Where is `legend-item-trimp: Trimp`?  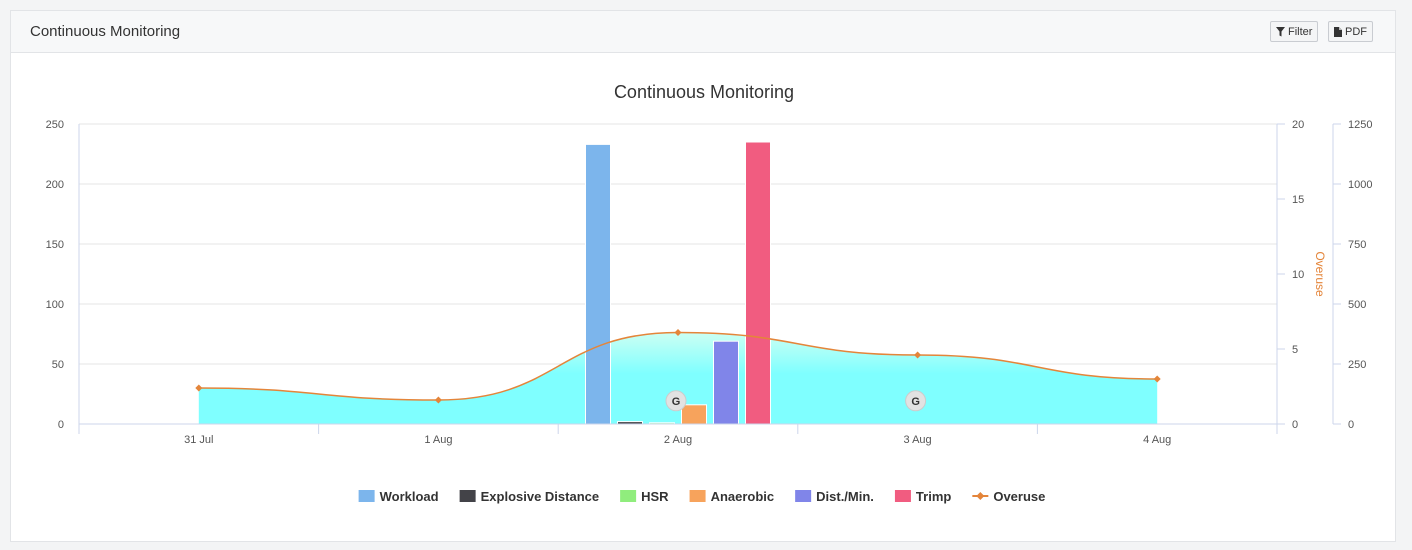 legend-item-trimp: Trimp is located at coordinates (922, 496).